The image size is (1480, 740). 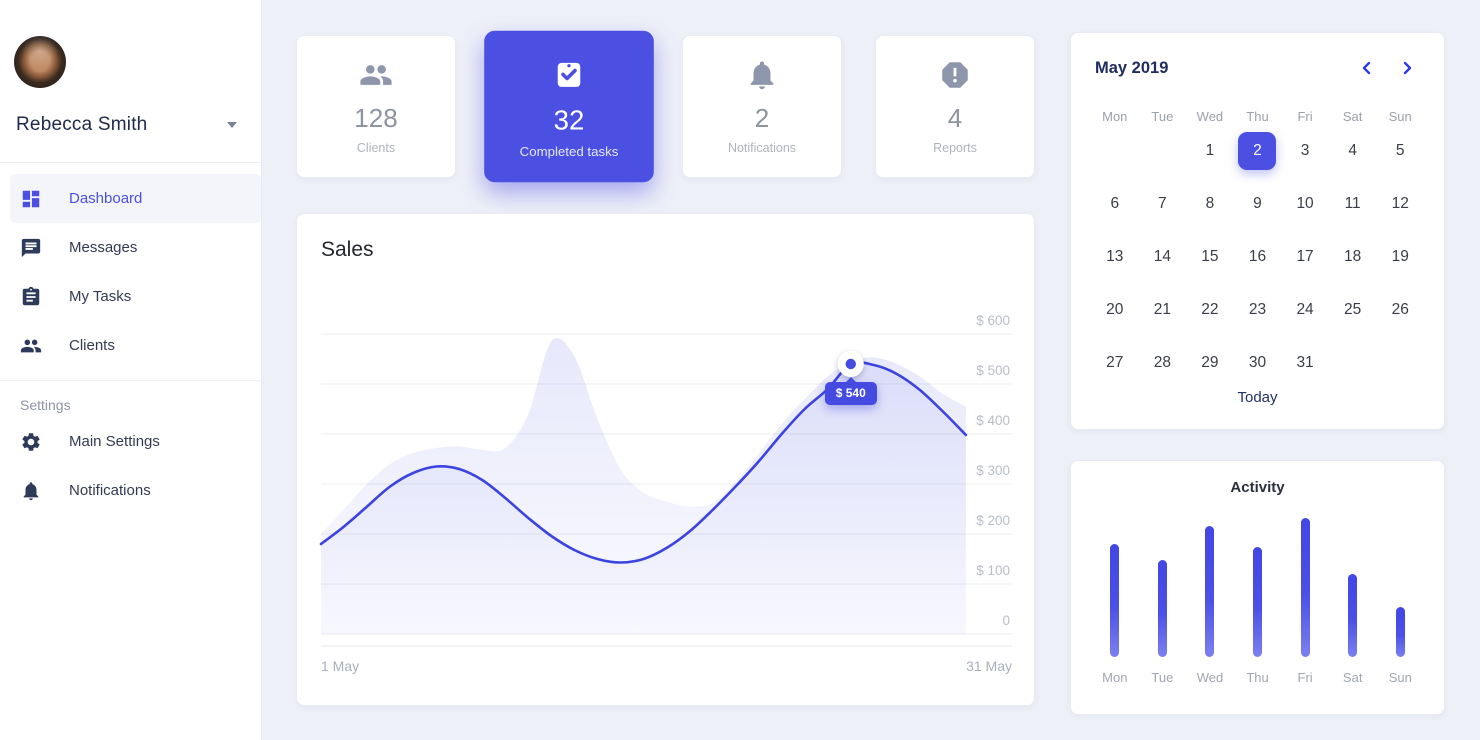 What do you see at coordinates (1353, 256) in the screenshot?
I see `calendar-day: 18` at bounding box center [1353, 256].